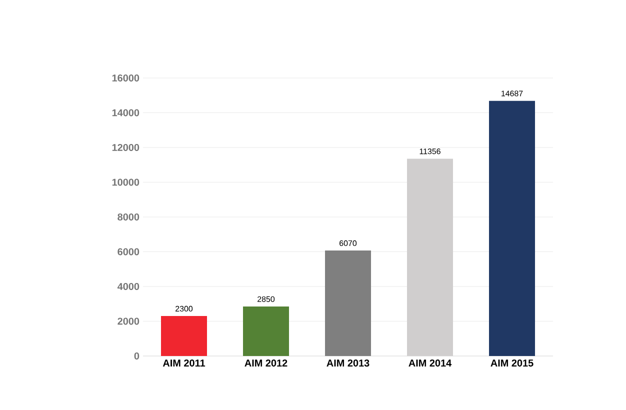  I want to click on x-tick-label: AIM 2012, so click(266, 363).